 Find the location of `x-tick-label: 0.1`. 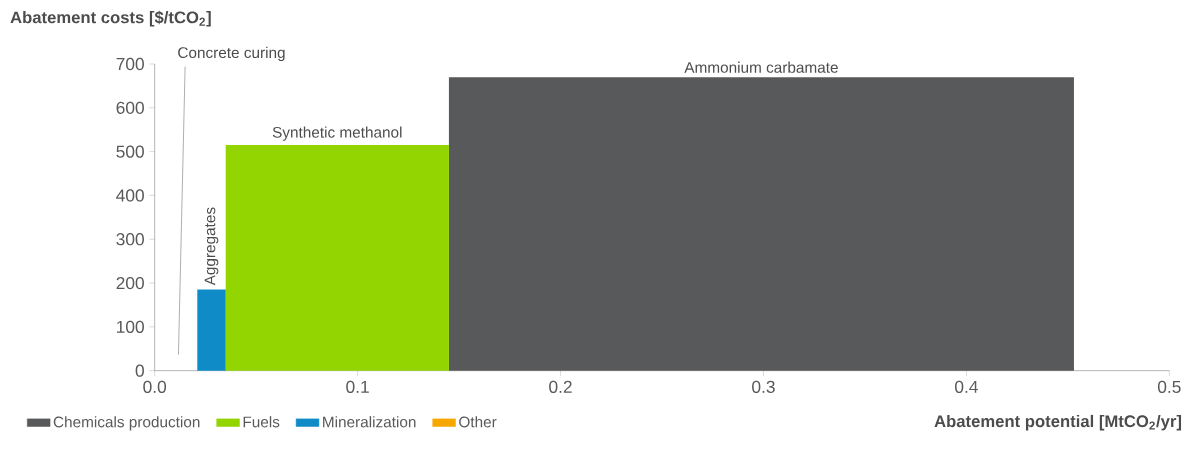

x-tick-label: 0.1 is located at coordinates (357, 386).